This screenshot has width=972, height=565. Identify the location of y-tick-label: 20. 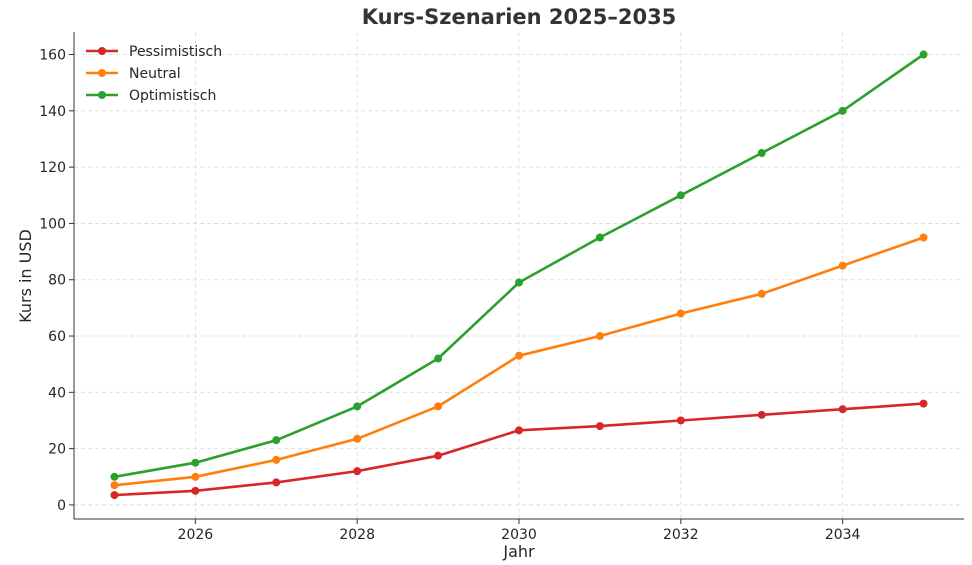
(57, 450).